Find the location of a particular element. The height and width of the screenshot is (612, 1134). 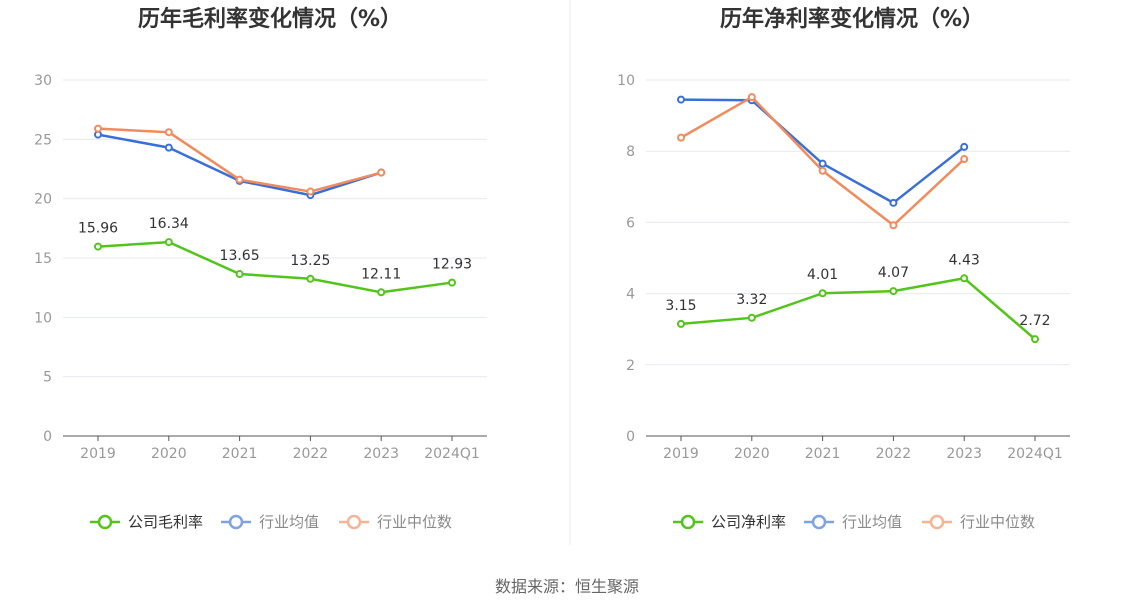

chart-title: 历年净利率变化情况（%） is located at coordinates (852, 19).